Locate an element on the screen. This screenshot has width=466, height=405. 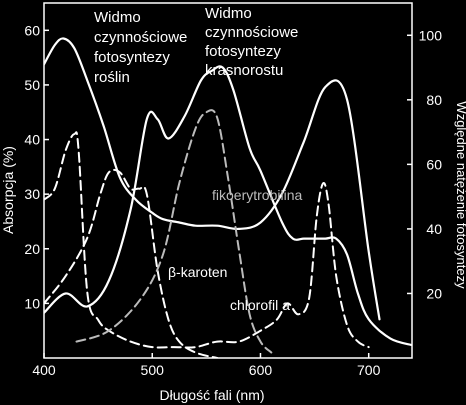
x-tick-label: 400 is located at coordinates (44, 370).